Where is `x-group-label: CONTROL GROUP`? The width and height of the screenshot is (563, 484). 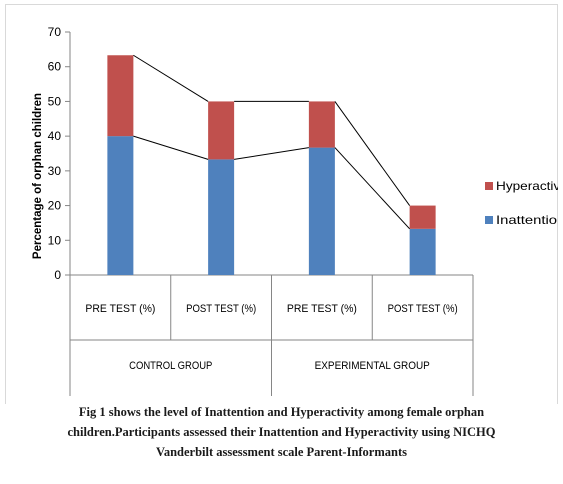
x-group-label: CONTROL GROUP is located at coordinates (170, 366).